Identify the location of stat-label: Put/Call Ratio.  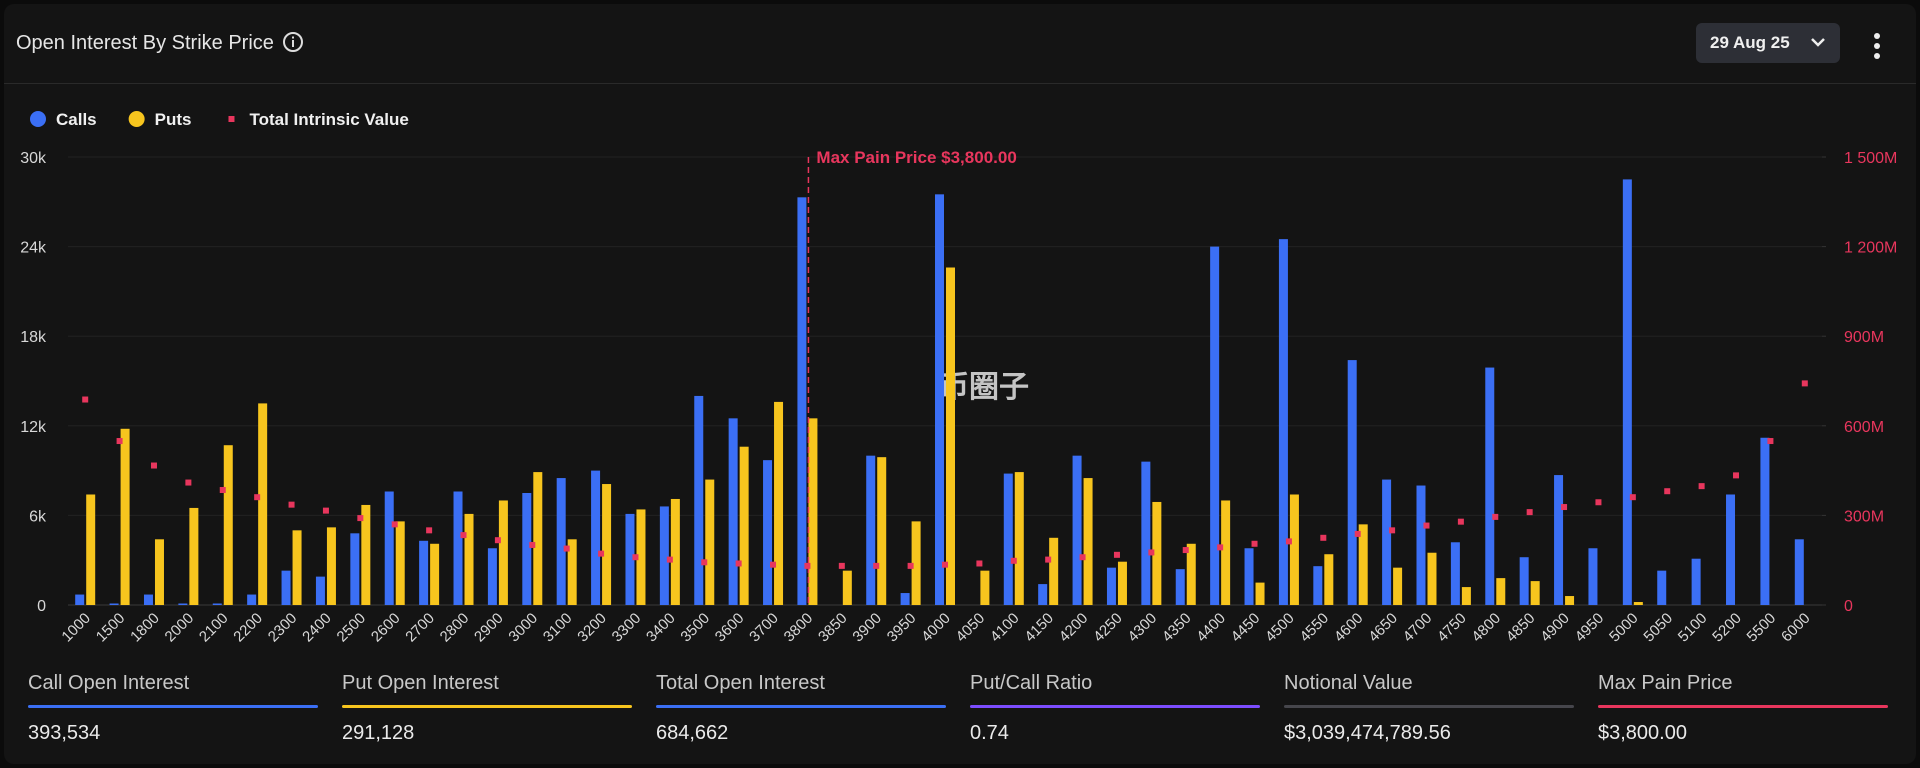
(1031, 683).